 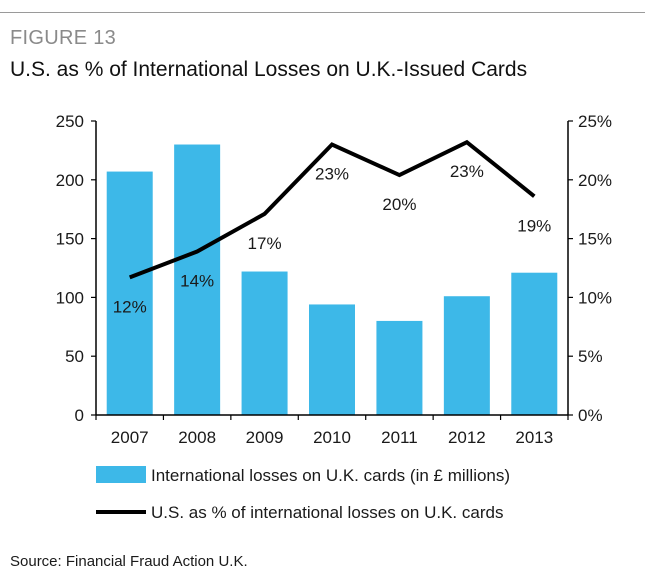 I want to click on x-tick-label: 2010, so click(x=332, y=437).